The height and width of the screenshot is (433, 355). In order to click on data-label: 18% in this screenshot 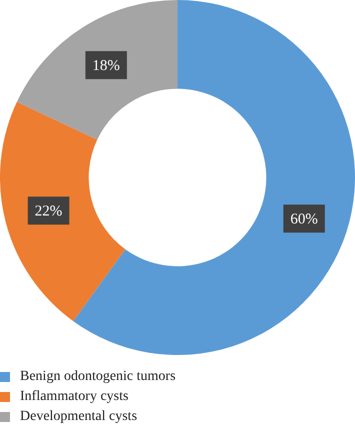, I will do `click(106, 66)`.